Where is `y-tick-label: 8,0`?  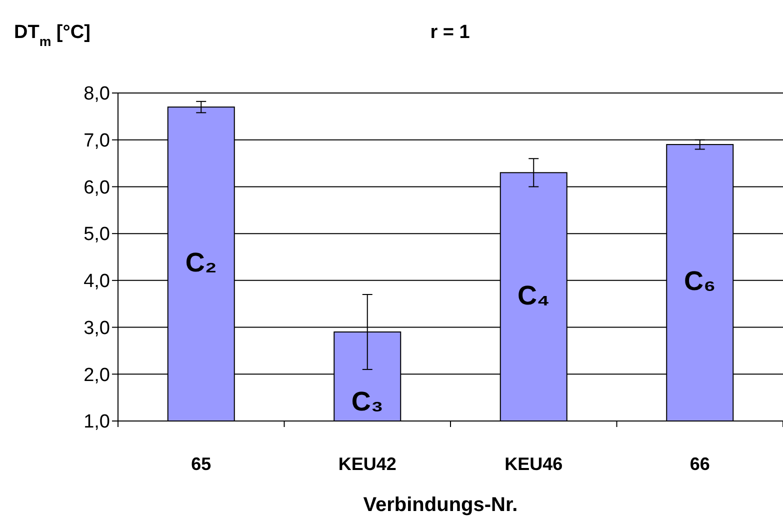
y-tick-label: 8,0 is located at coordinates (97, 94).